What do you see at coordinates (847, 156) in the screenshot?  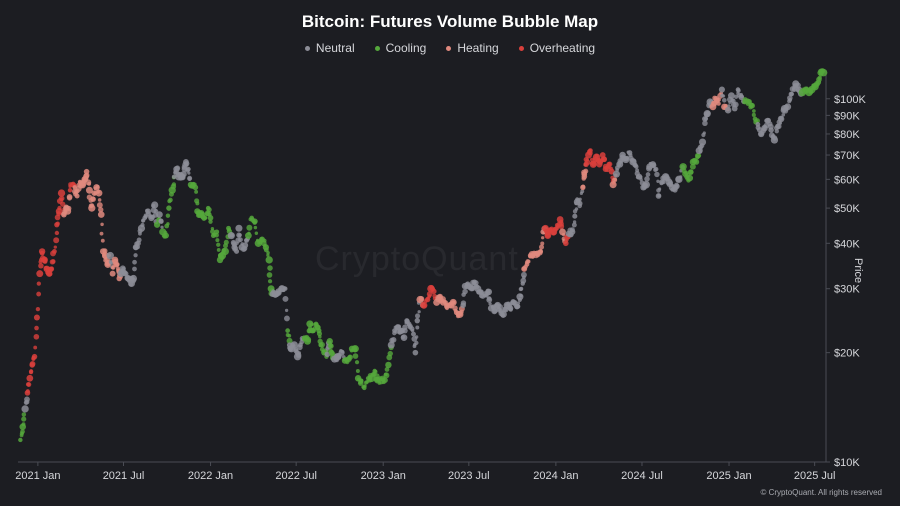 I see `y-tick-label: $70K` at bounding box center [847, 156].